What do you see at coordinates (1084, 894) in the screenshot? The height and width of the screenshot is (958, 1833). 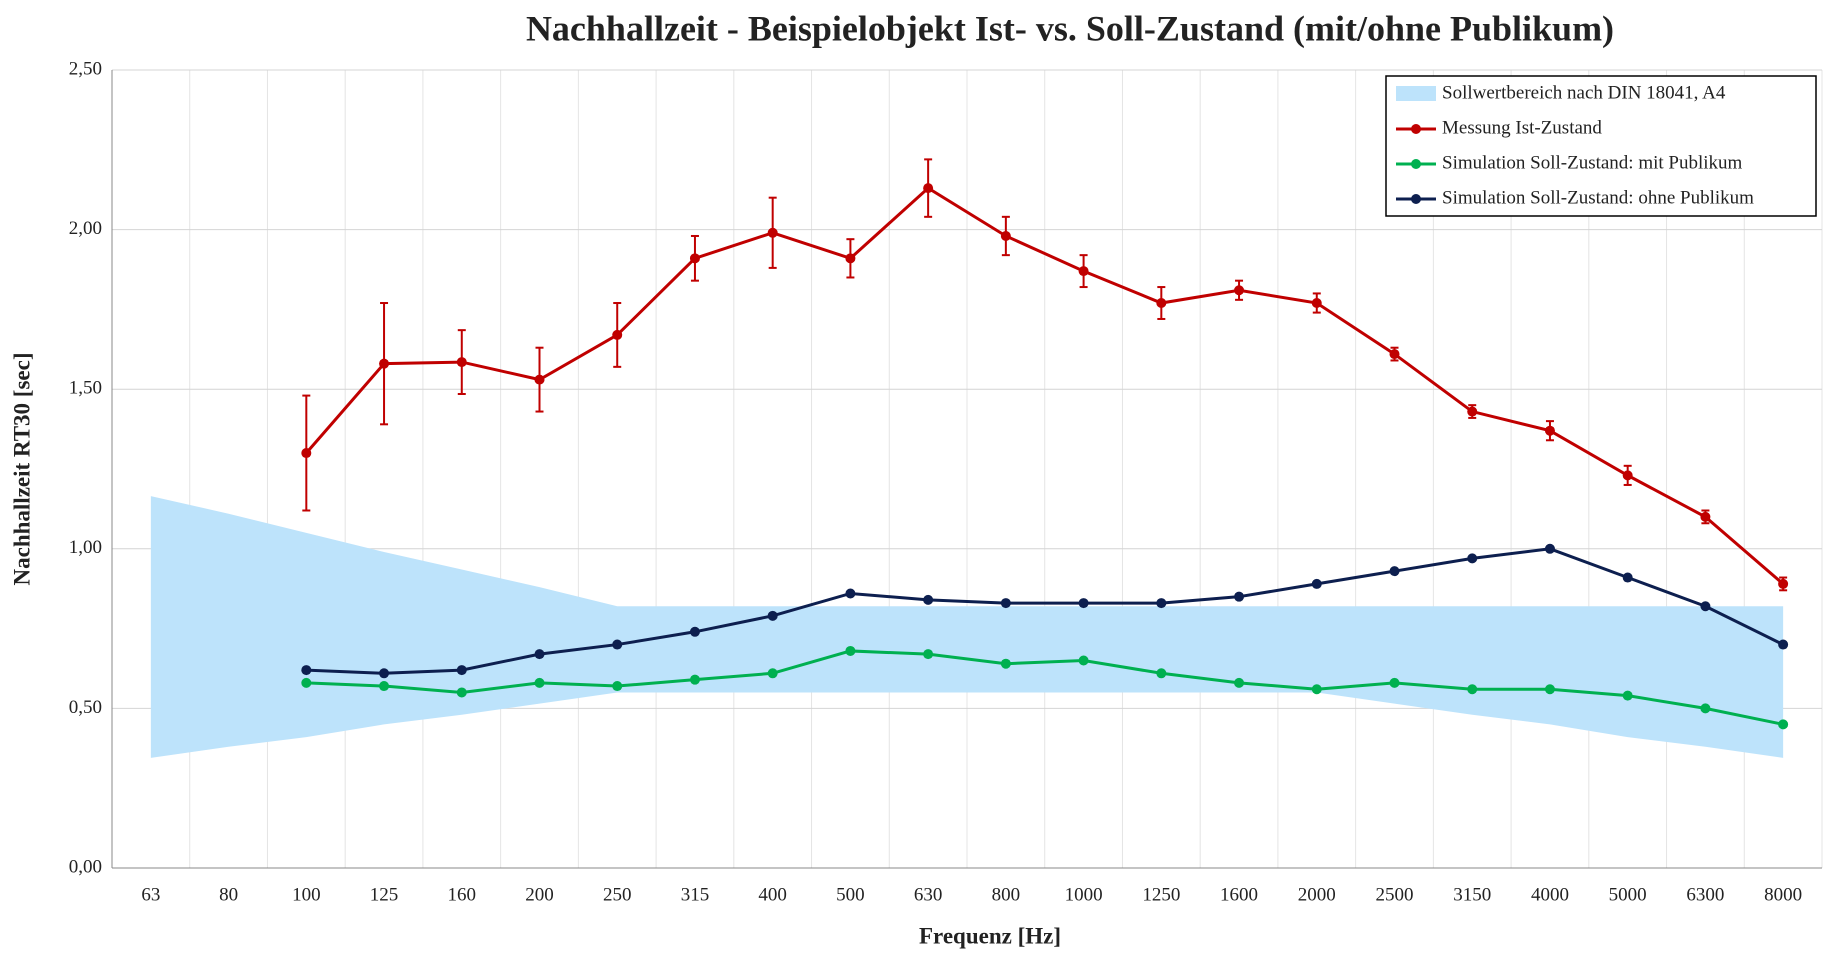 I see `x-tick-label: 1000` at bounding box center [1084, 894].